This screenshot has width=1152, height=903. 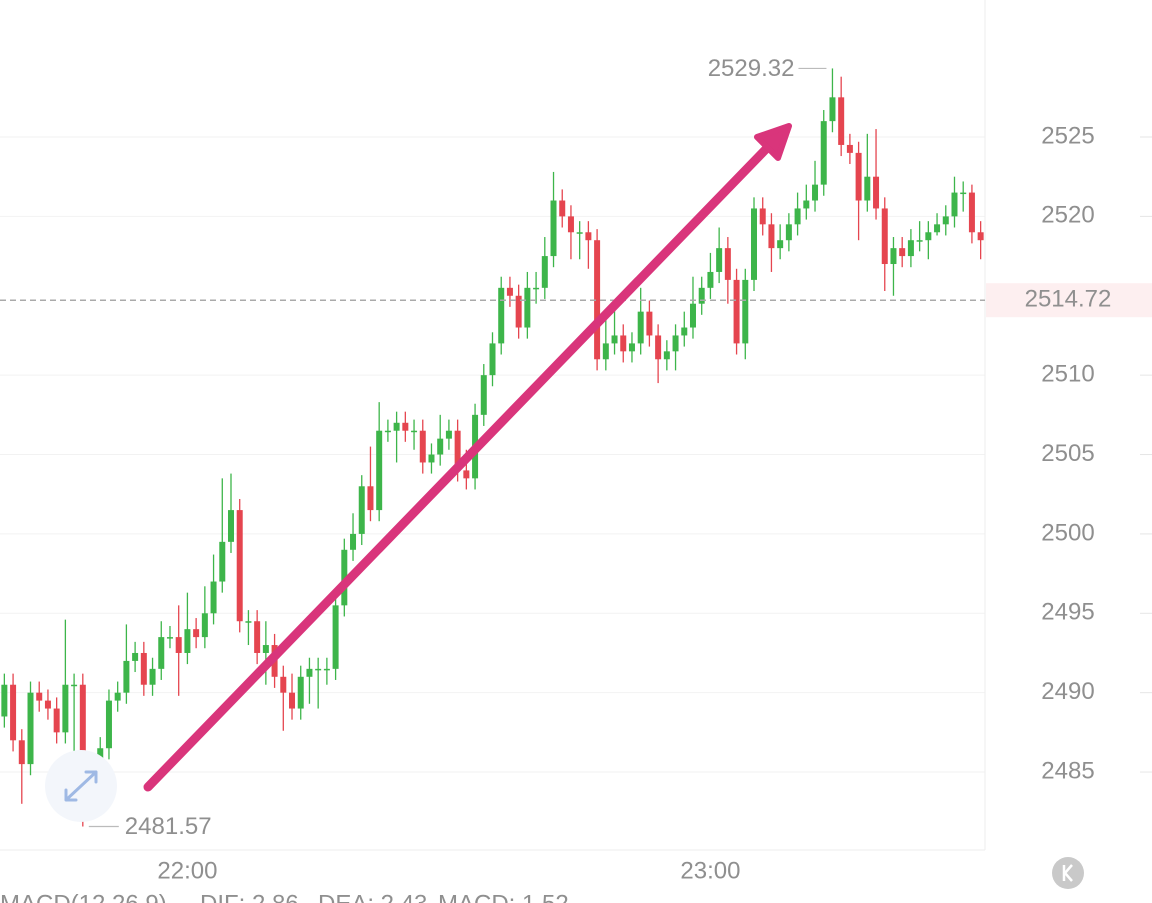 I want to click on x-tick-label: 23:00, so click(x=710, y=870).